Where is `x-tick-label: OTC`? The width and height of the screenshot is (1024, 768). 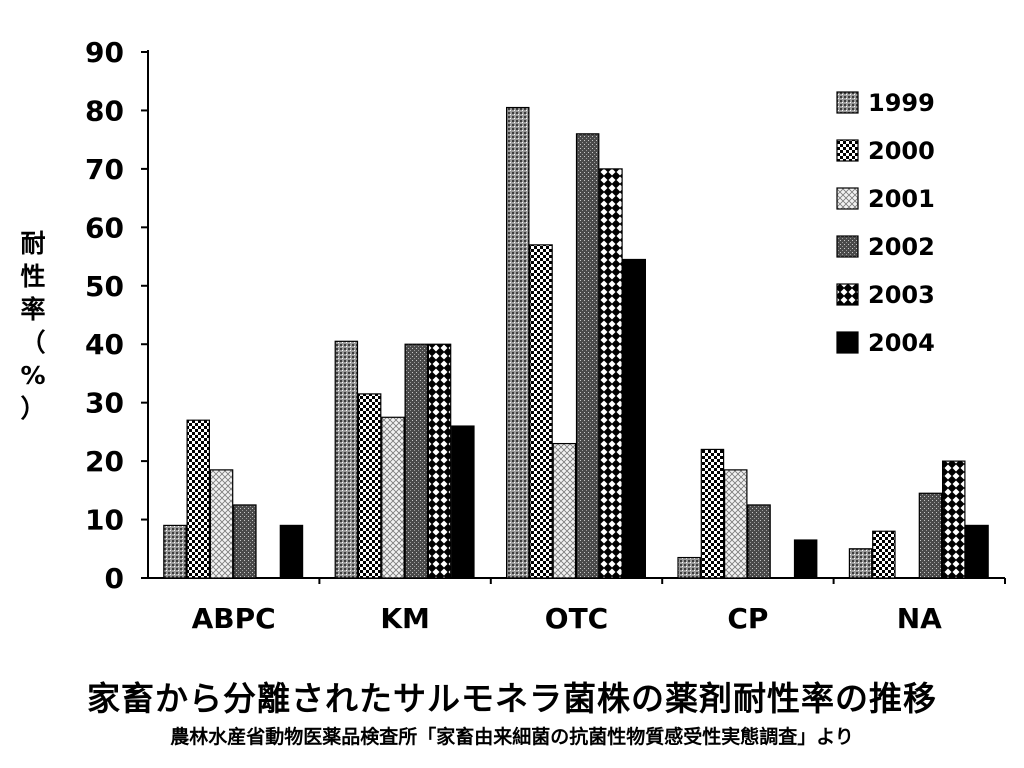 x-tick-label: OTC is located at coordinates (576, 618).